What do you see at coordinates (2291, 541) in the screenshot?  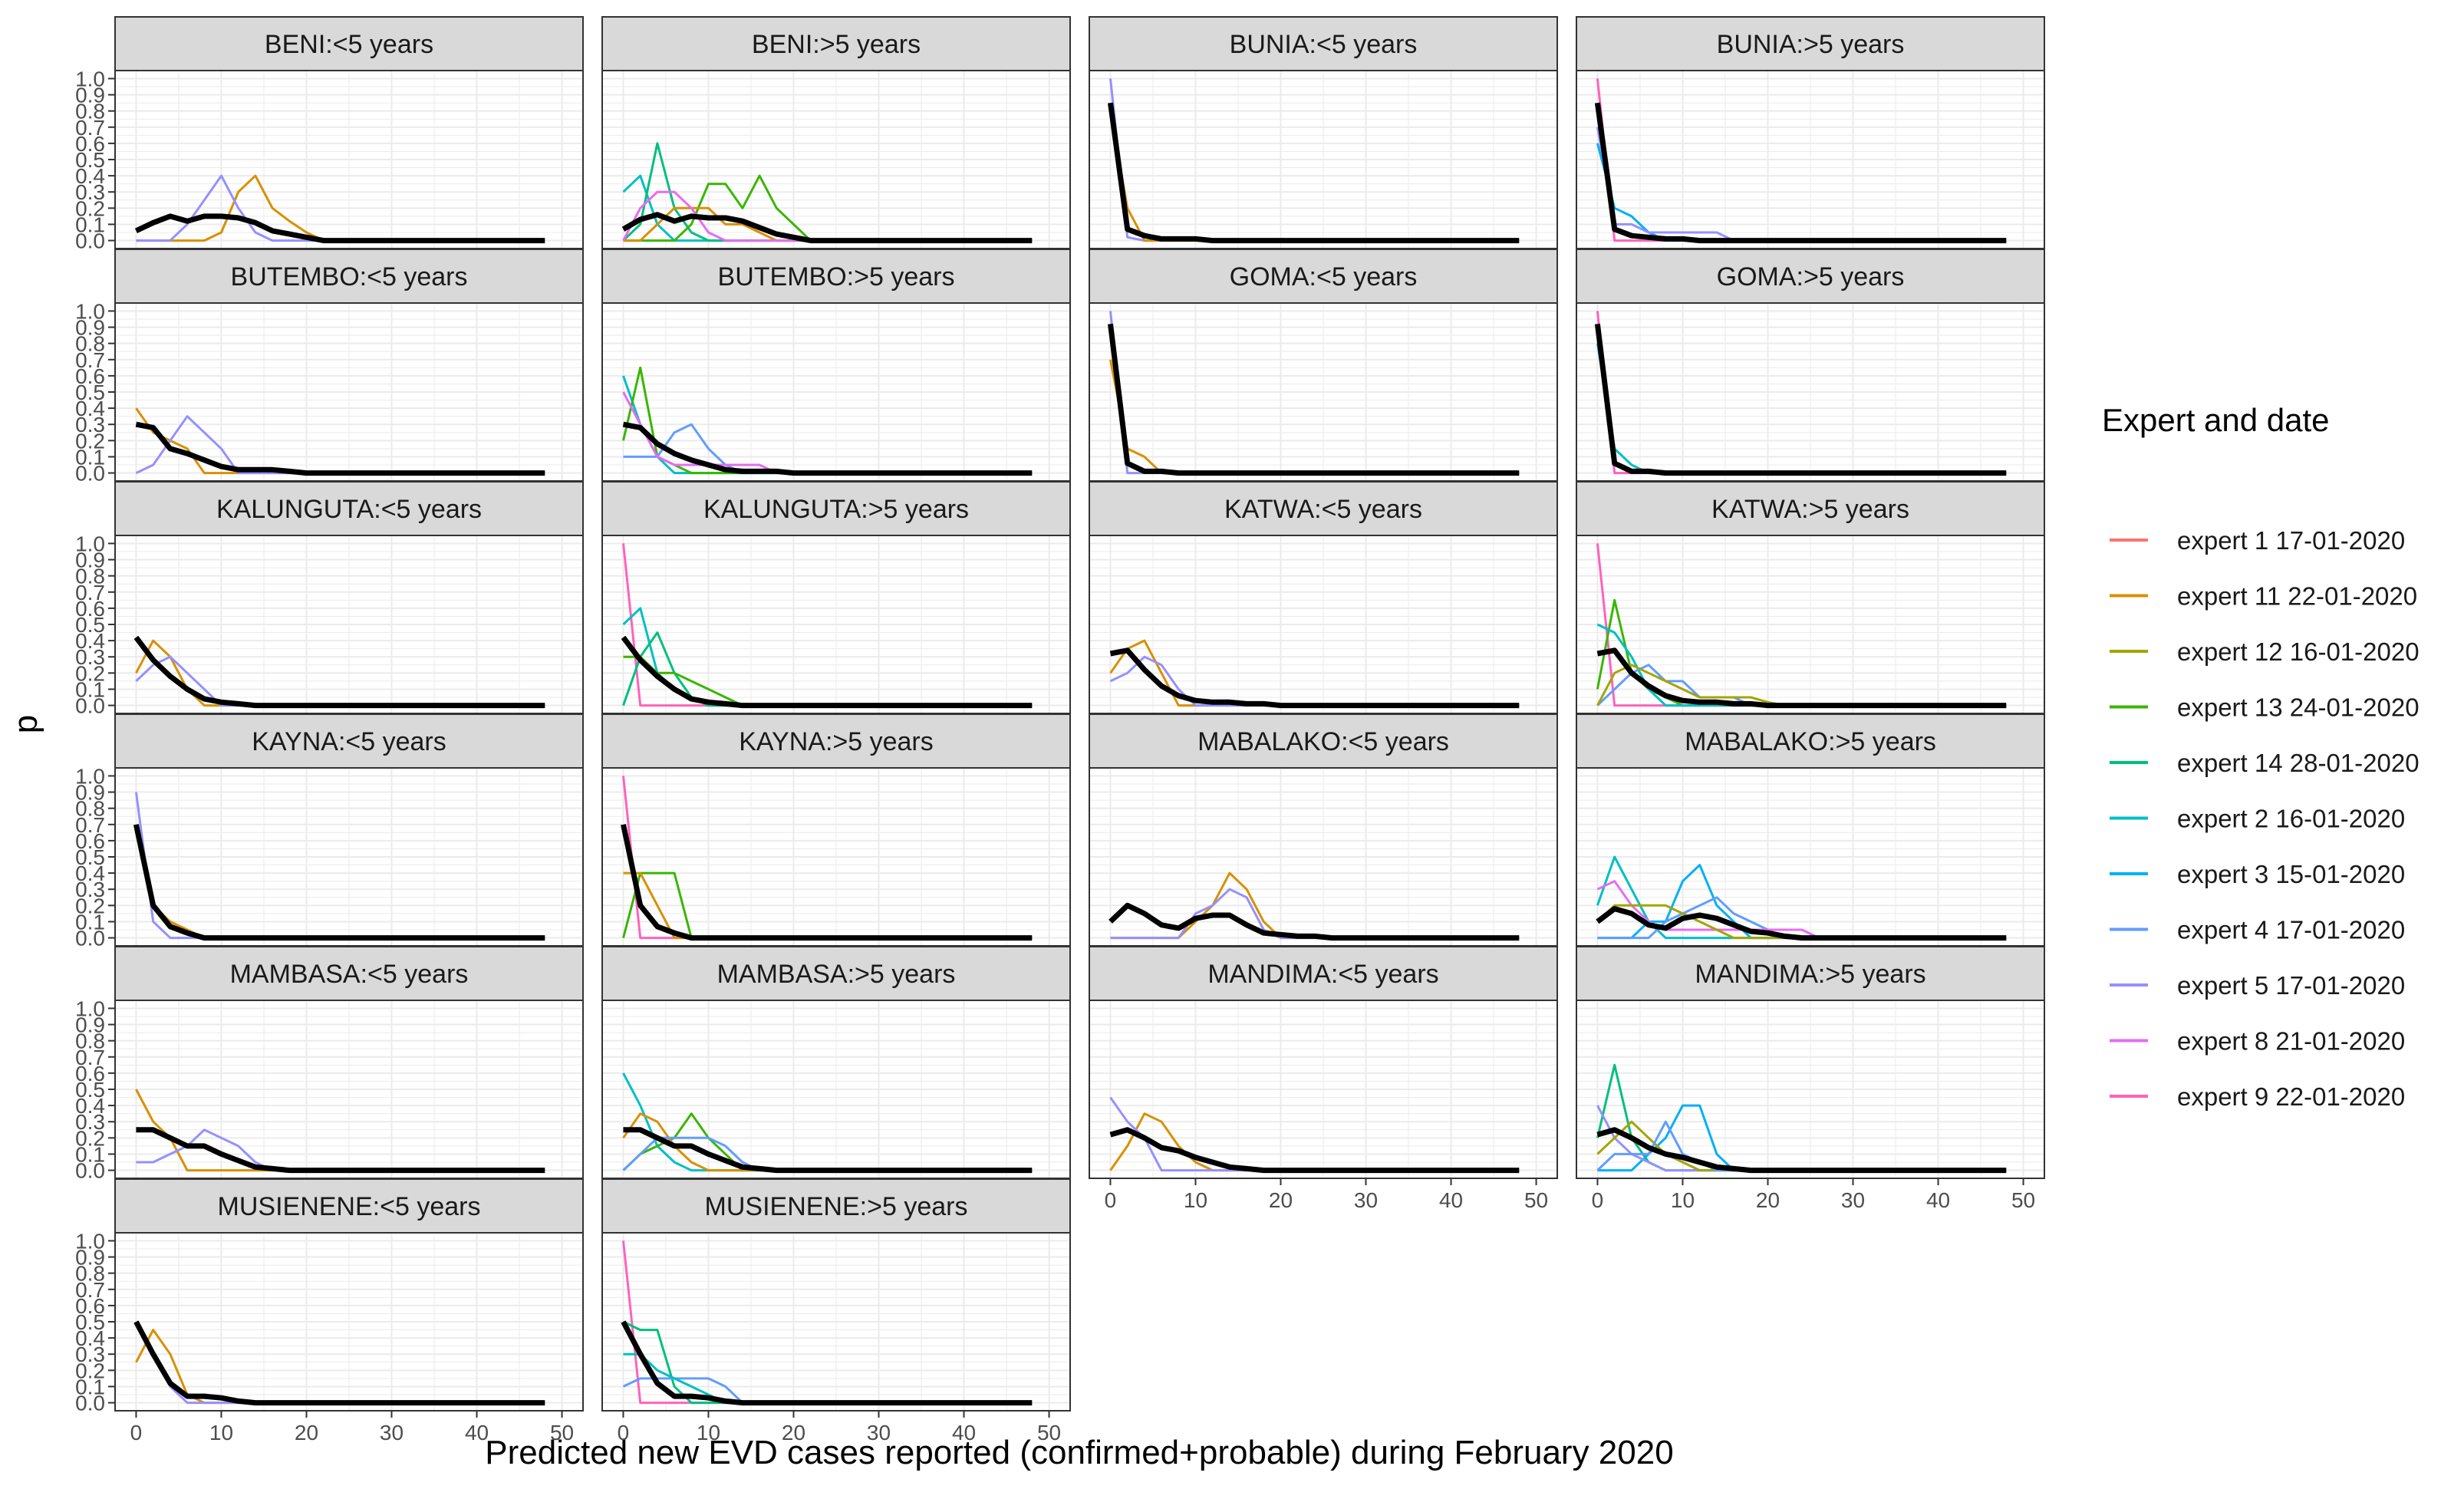 I see `legend-label: expert 1 17-01-2020` at bounding box center [2291, 541].